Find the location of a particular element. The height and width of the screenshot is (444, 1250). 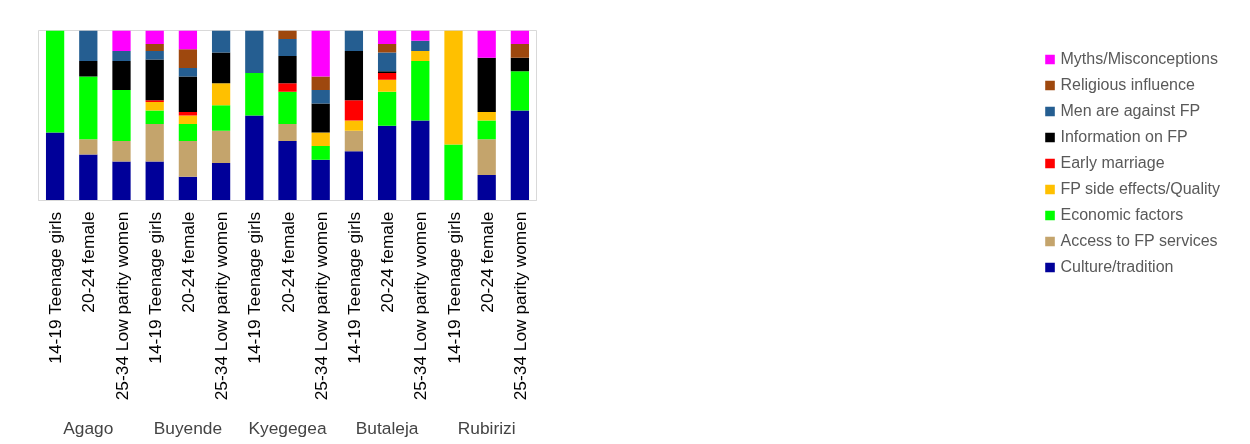

text: Kyegegea is located at coordinates (287, 427).